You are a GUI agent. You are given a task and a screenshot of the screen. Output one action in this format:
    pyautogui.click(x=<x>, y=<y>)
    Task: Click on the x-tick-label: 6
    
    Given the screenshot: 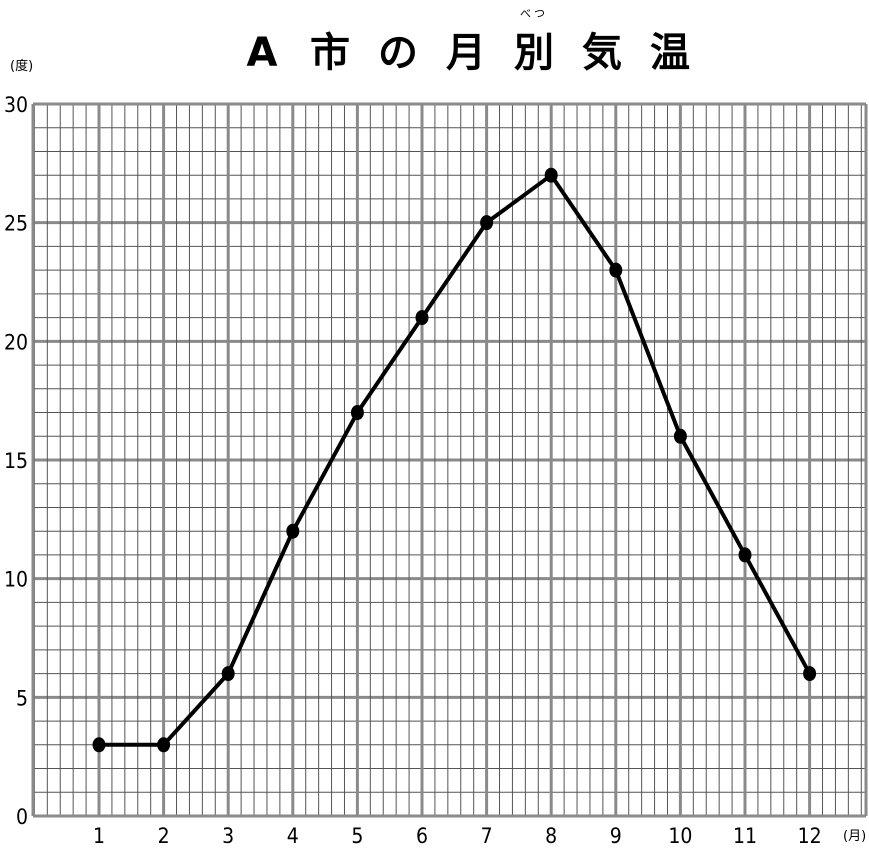 What is the action you would take?
    pyautogui.click(x=422, y=836)
    